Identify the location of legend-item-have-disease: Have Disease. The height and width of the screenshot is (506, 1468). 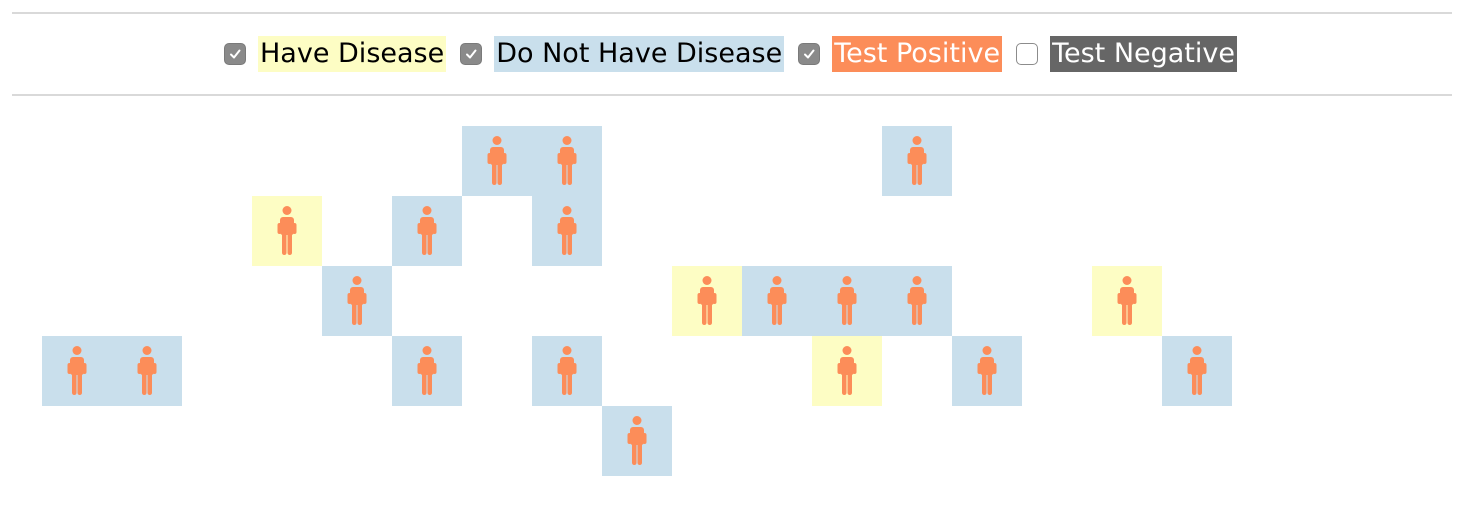
(335, 54).